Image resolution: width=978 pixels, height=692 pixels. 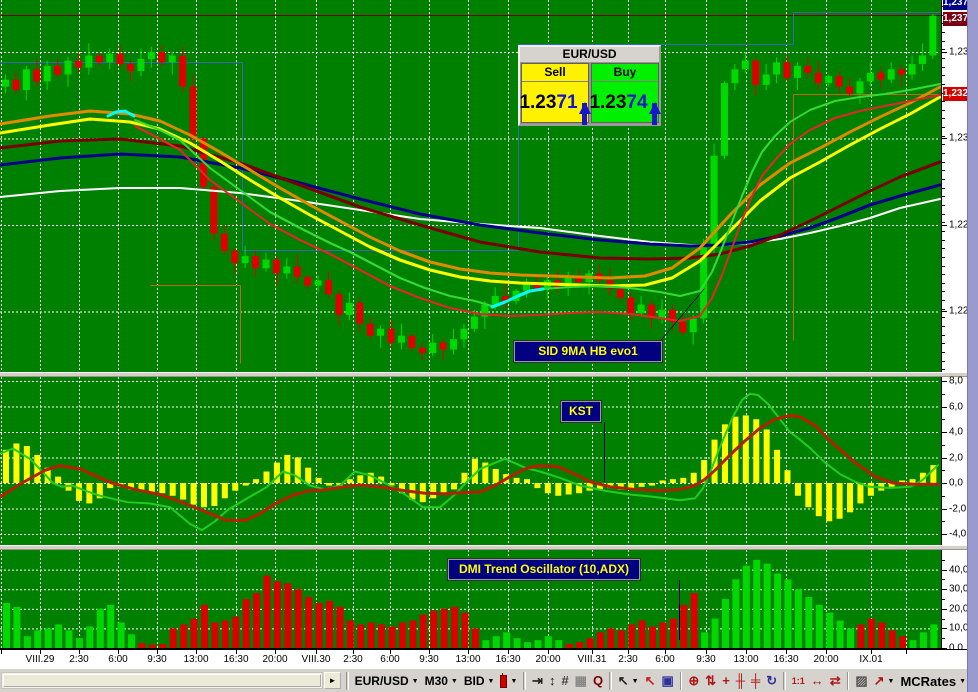 What do you see at coordinates (726, 681) in the screenshot?
I see `move-chart-icon: +` at bounding box center [726, 681].